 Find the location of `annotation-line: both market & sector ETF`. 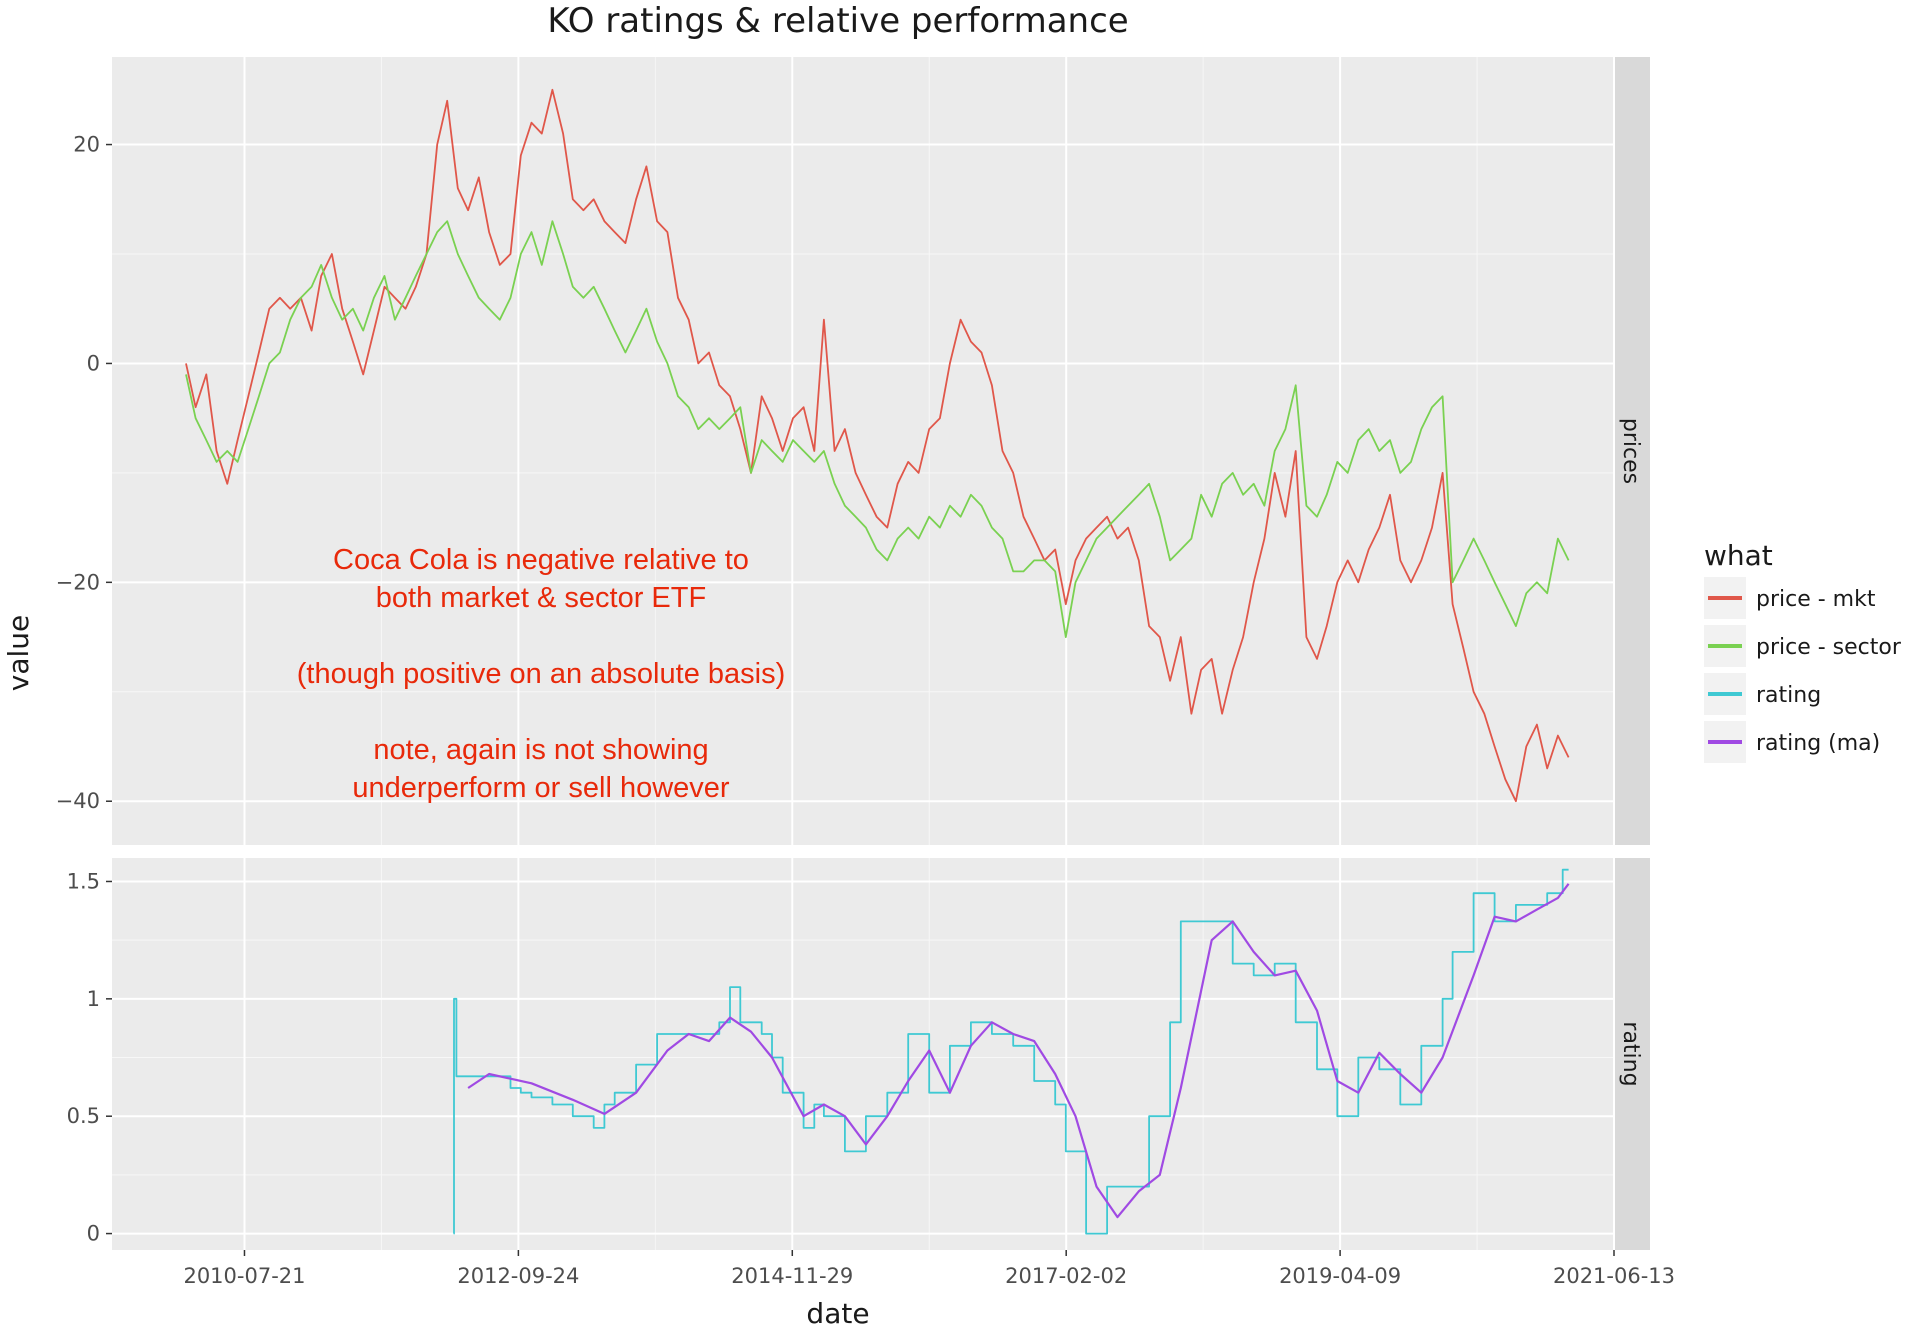

annotation-line: both market & sector ETF is located at coordinates (541, 598).